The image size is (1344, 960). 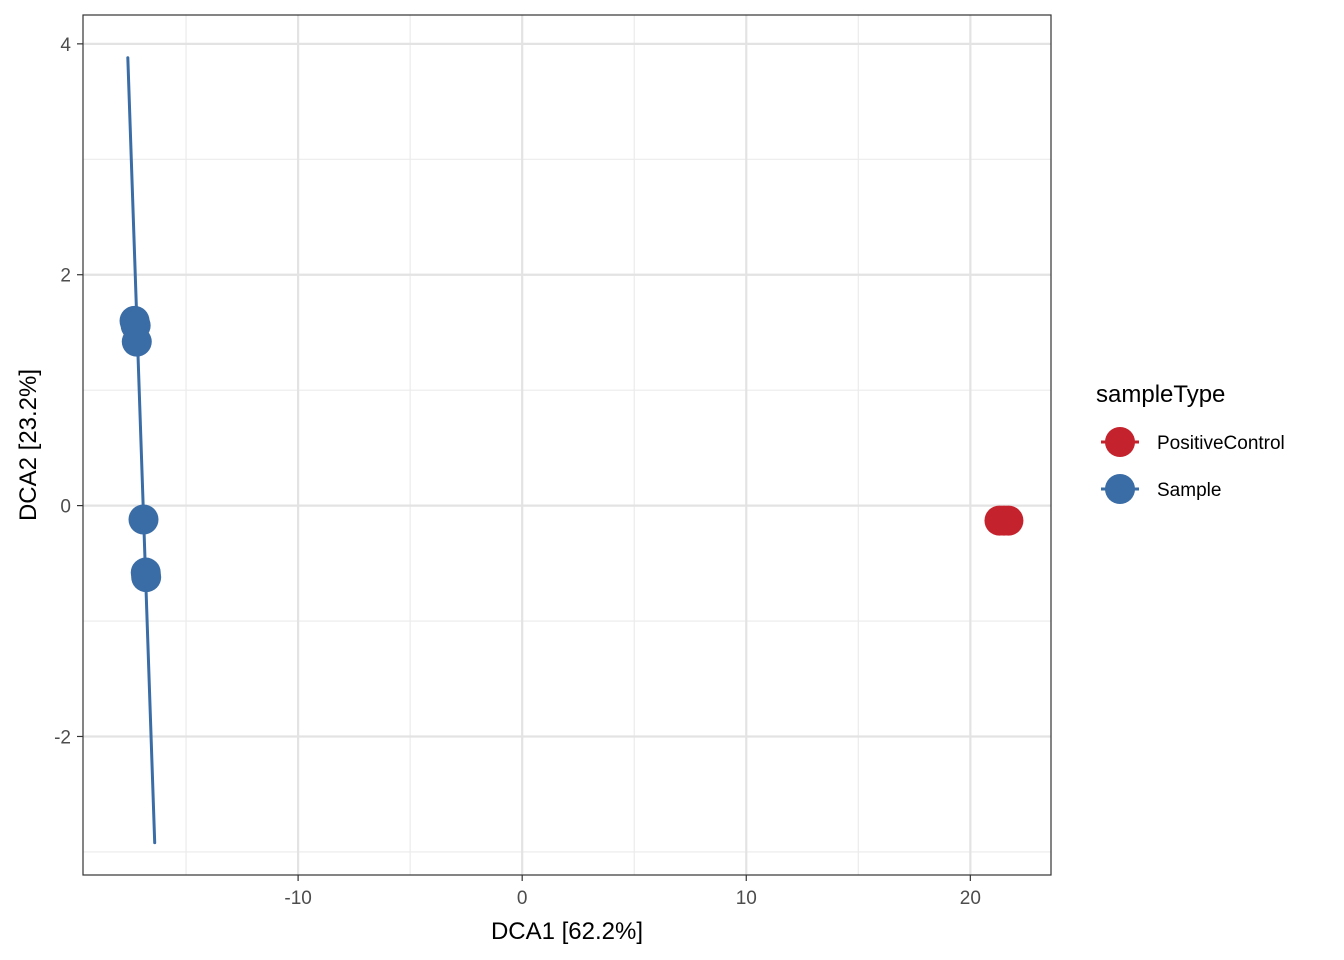 I want to click on legend-entry-sample: Sample, so click(x=1161, y=489).